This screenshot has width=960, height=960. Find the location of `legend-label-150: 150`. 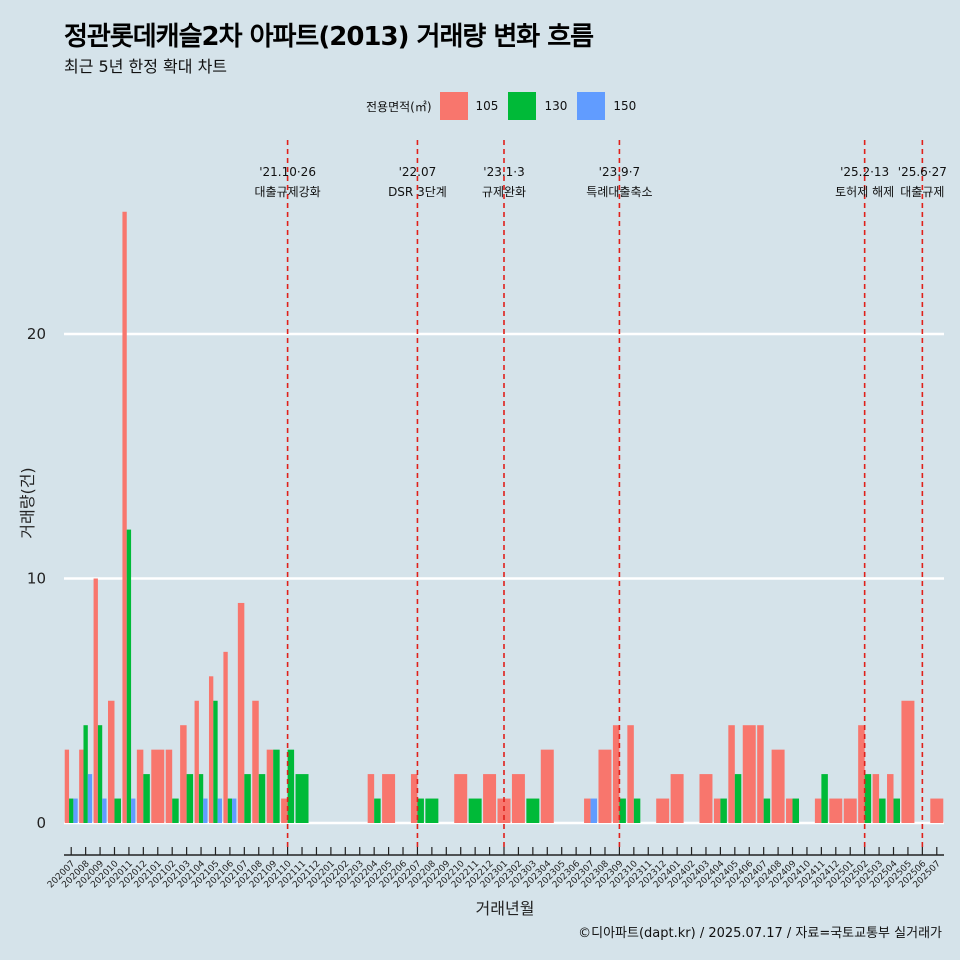

legend-label-150: 150 is located at coordinates (625, 106).